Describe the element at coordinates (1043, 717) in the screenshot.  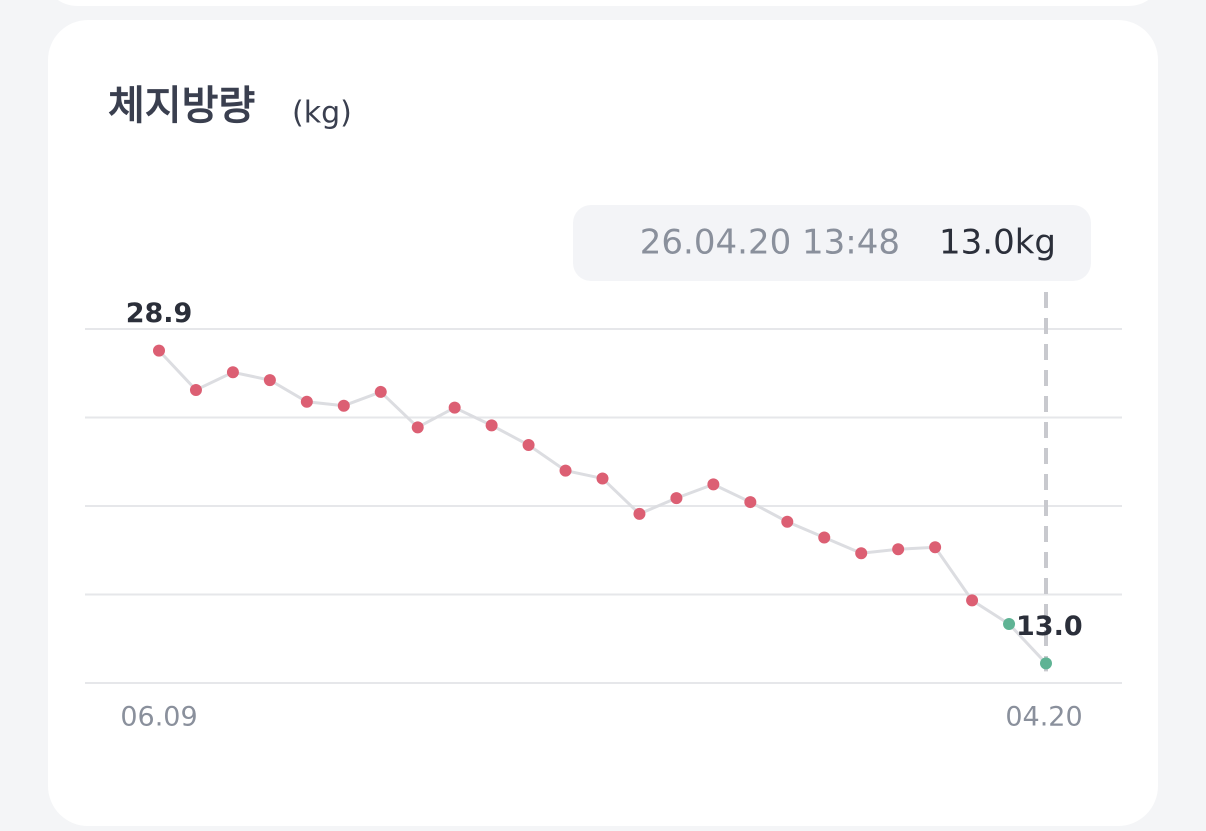
I see `x-tick-label: 04.20` at that location.